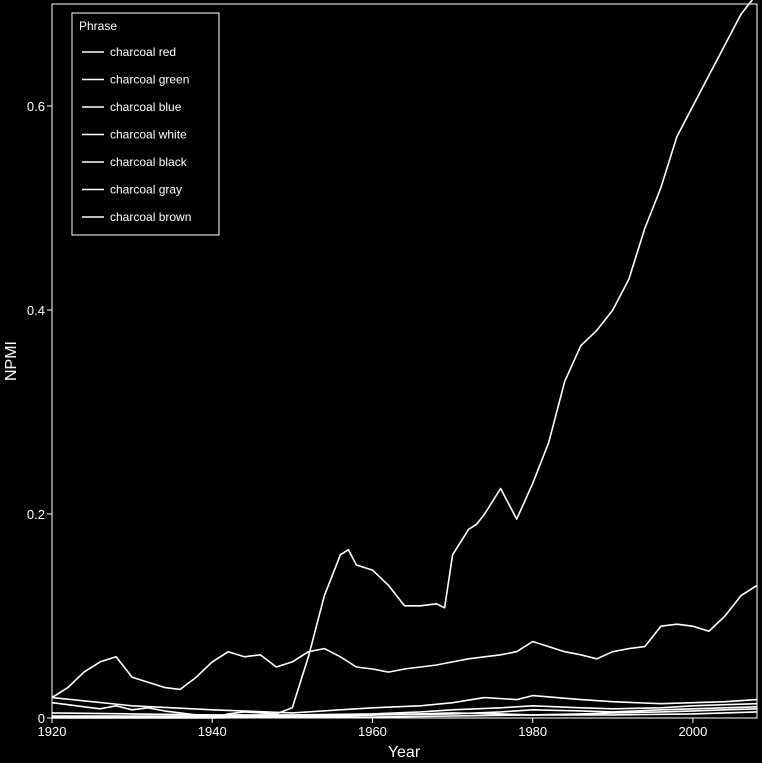 The image size is (762, 763). I want to click on legend-box, so click(145, 124).